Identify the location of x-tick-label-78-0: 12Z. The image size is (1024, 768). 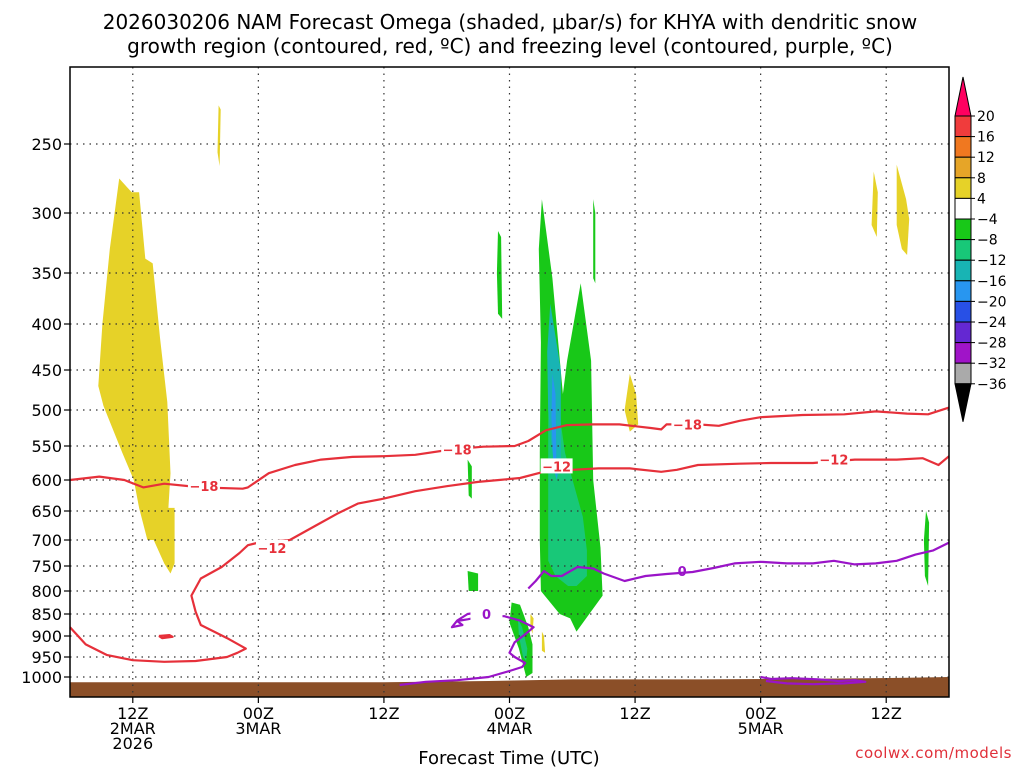
(886, 713).